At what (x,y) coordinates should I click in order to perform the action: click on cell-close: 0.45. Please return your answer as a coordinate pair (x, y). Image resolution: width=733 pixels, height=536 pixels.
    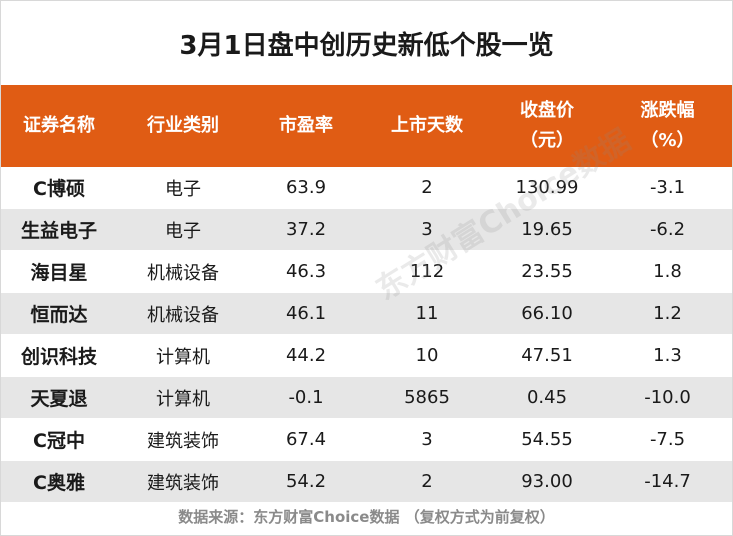
    Looking at the image, I should click on (547, 397).